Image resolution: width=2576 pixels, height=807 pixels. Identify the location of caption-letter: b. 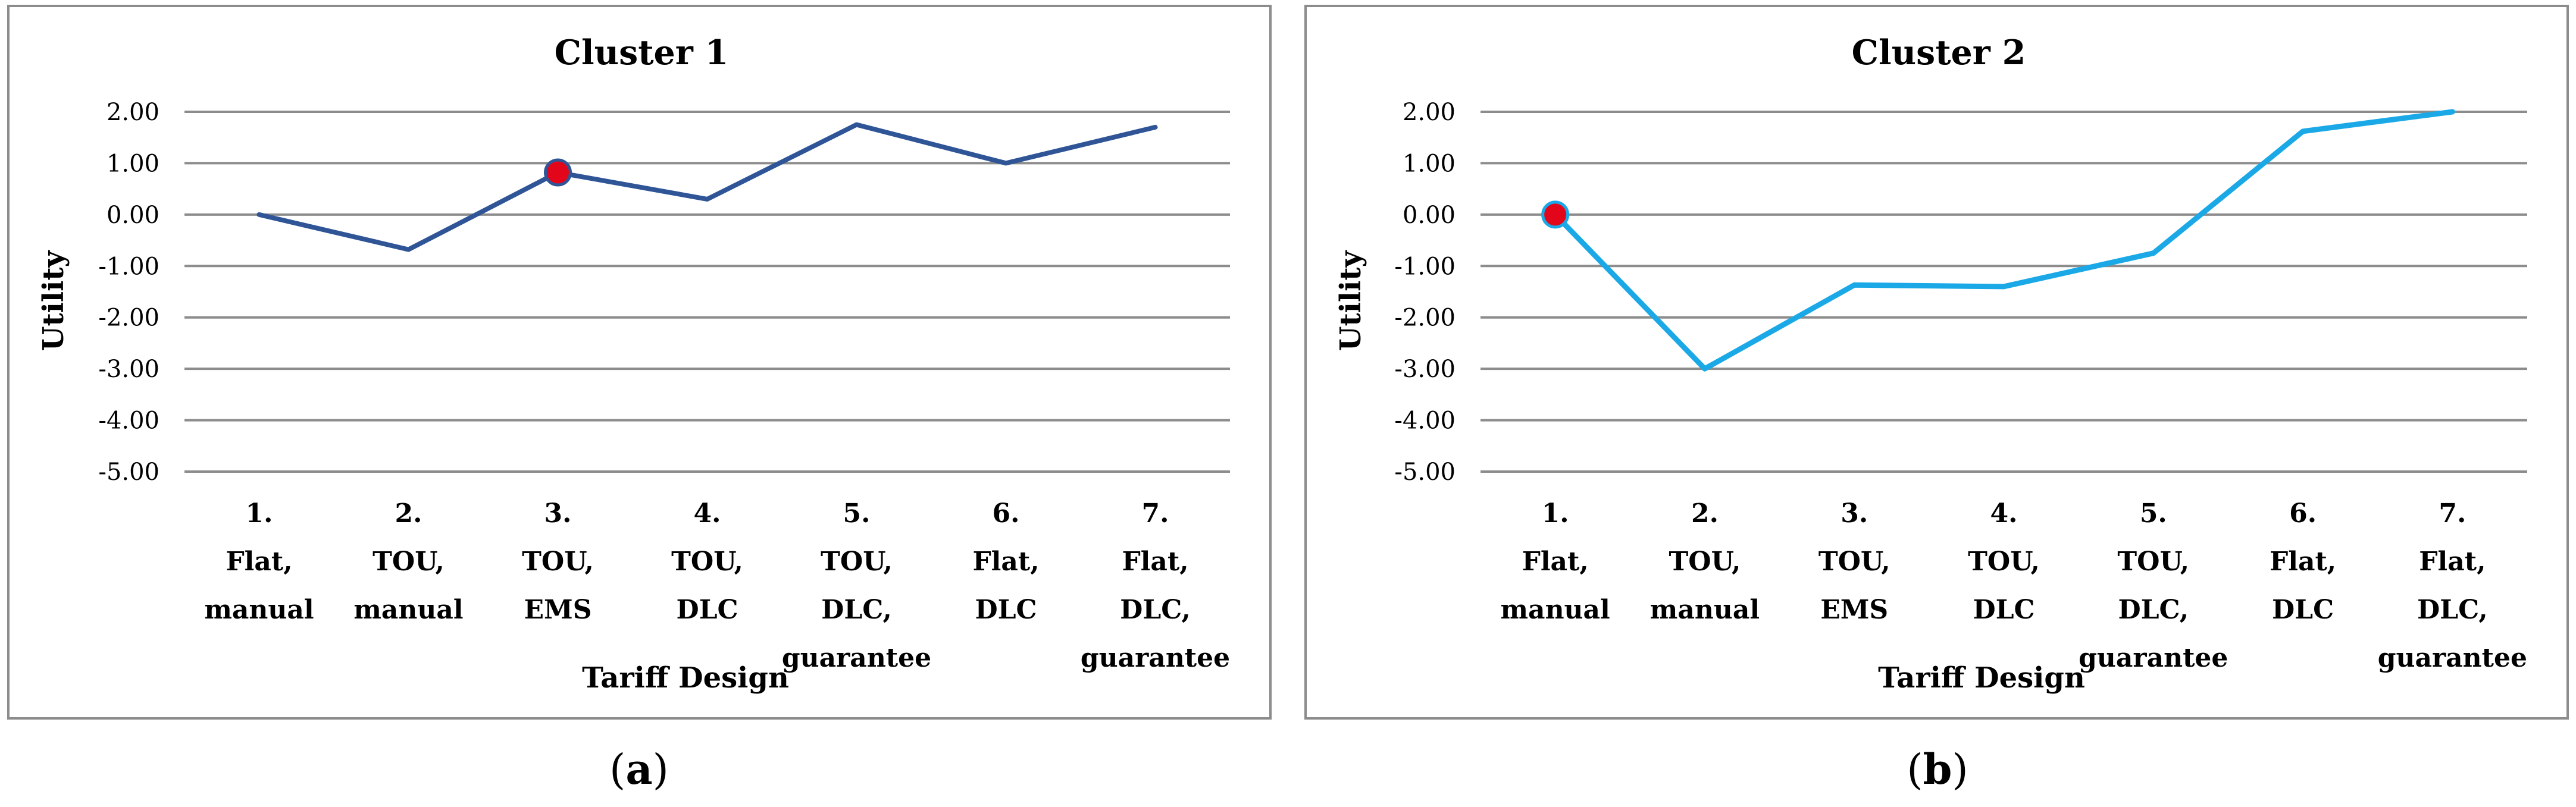
(1937, 769).